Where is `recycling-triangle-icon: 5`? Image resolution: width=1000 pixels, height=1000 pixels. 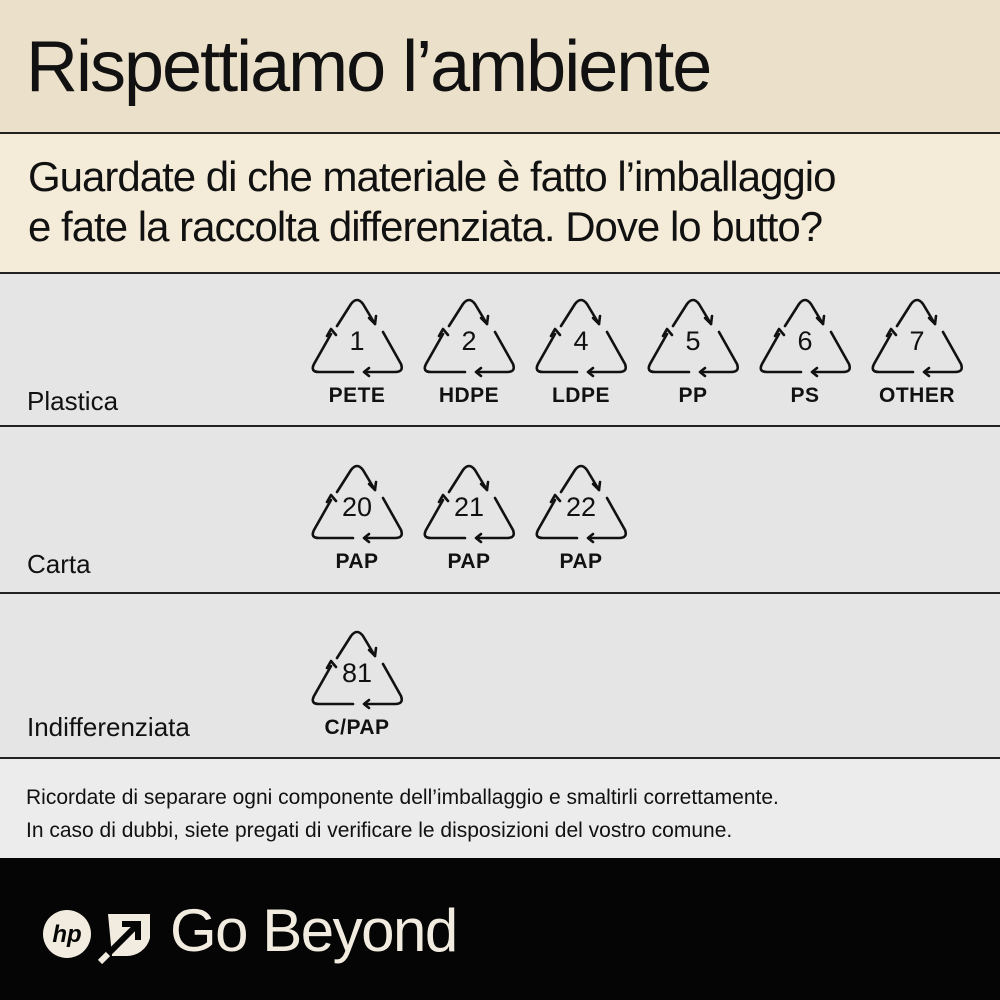
recycling-triangle-icon: 5 is located at coordinates (693, 338).